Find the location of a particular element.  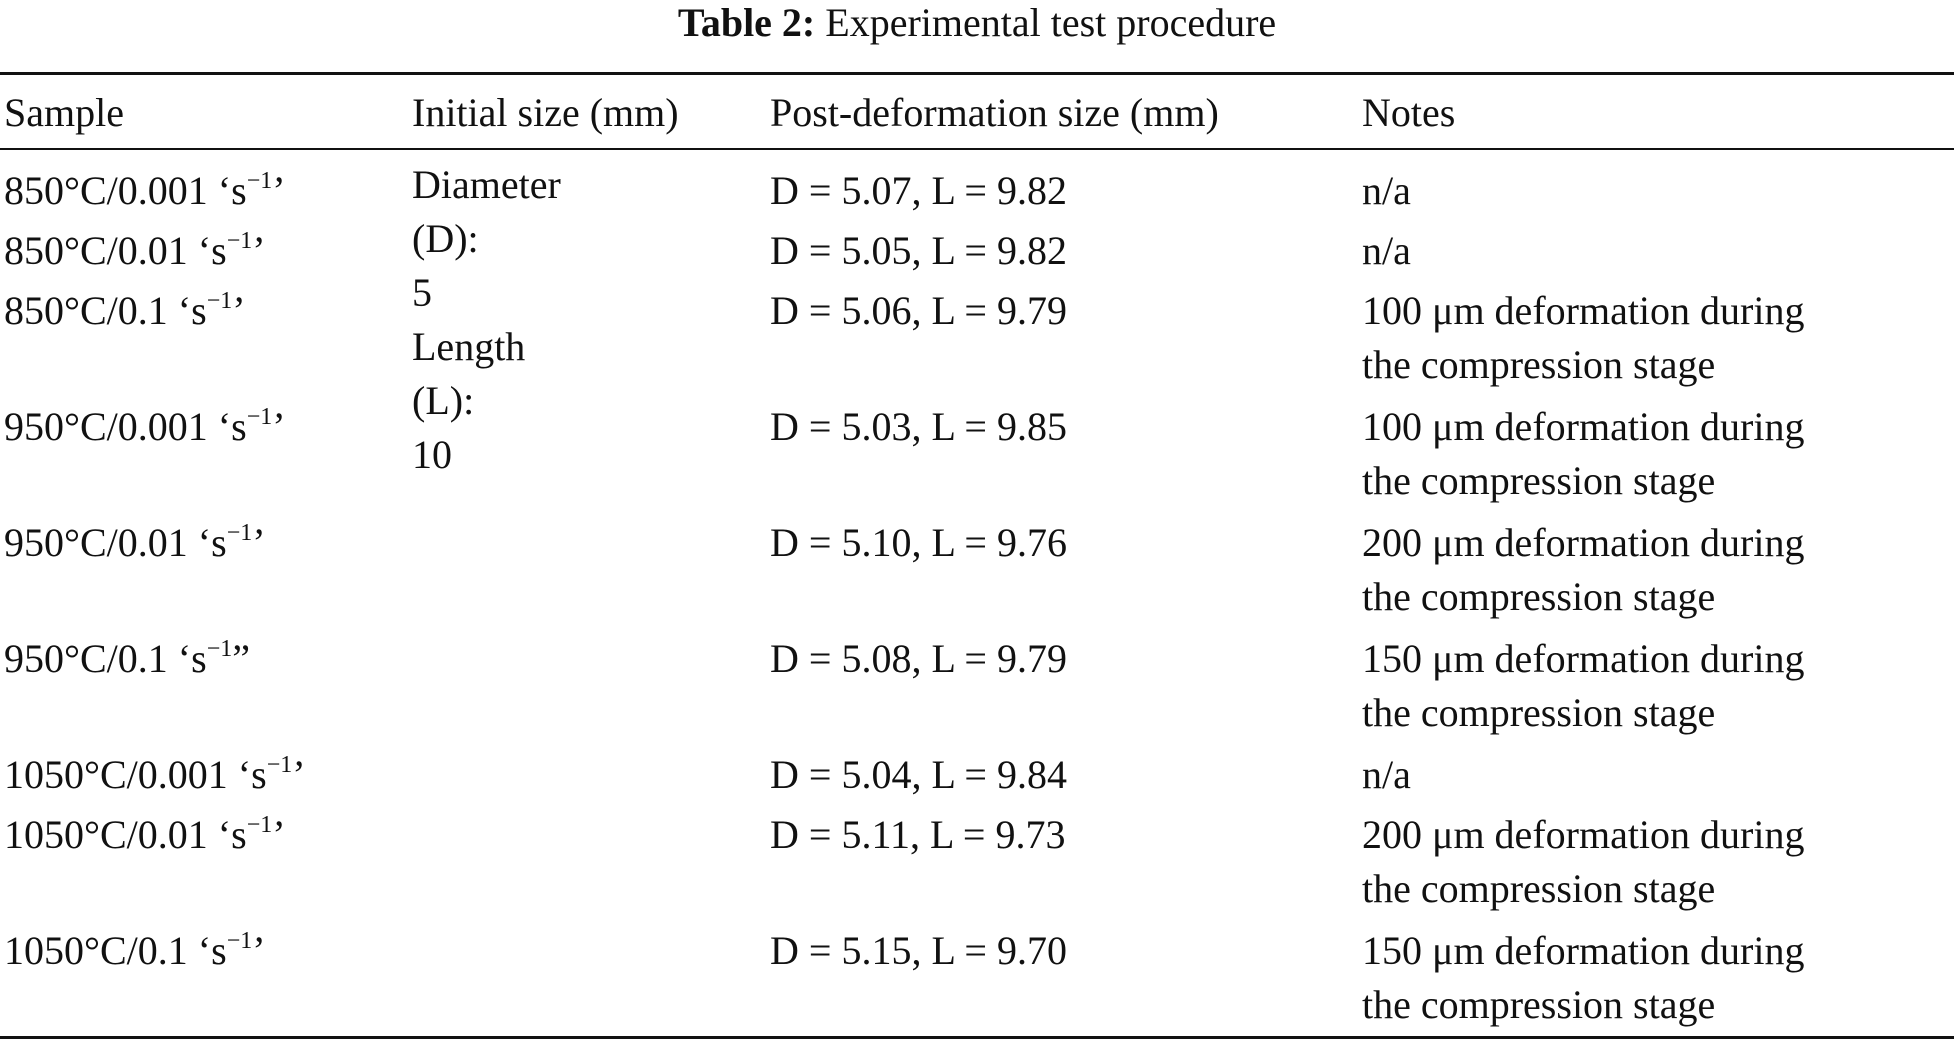

sample-cell: 1050°C/0.01 ‘s−1’ is located at coordinates (145, 834).